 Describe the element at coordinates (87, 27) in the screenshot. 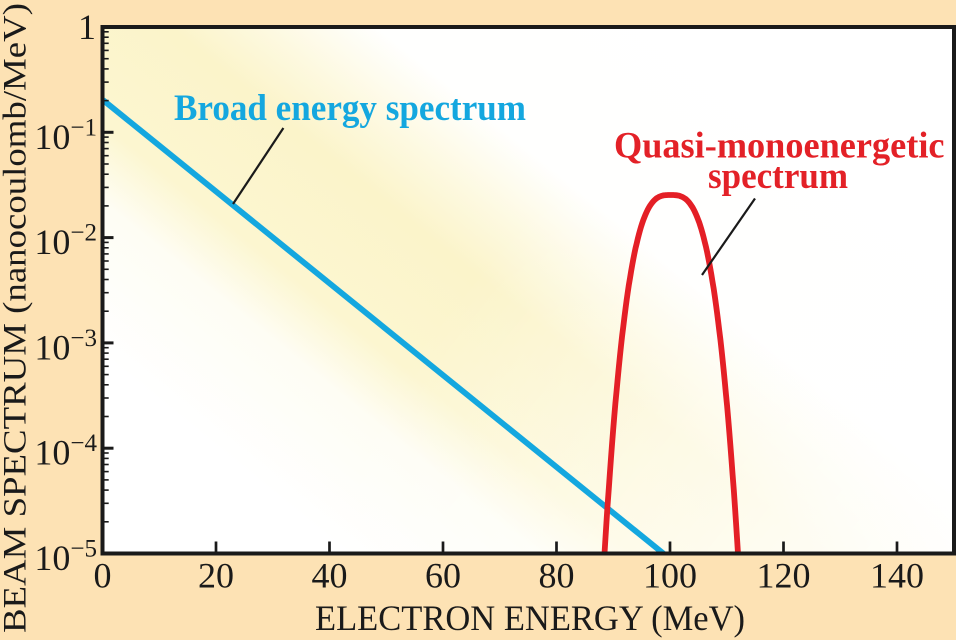

I see `svg-text: 1` at that location.